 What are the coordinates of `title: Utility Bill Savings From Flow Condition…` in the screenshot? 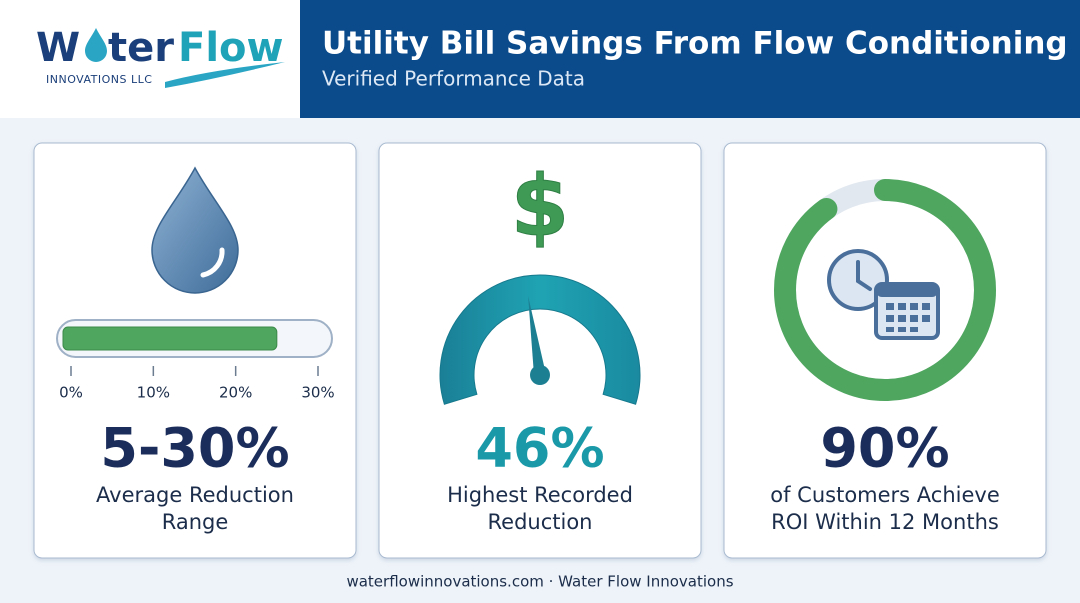 It's located at (695, 44).